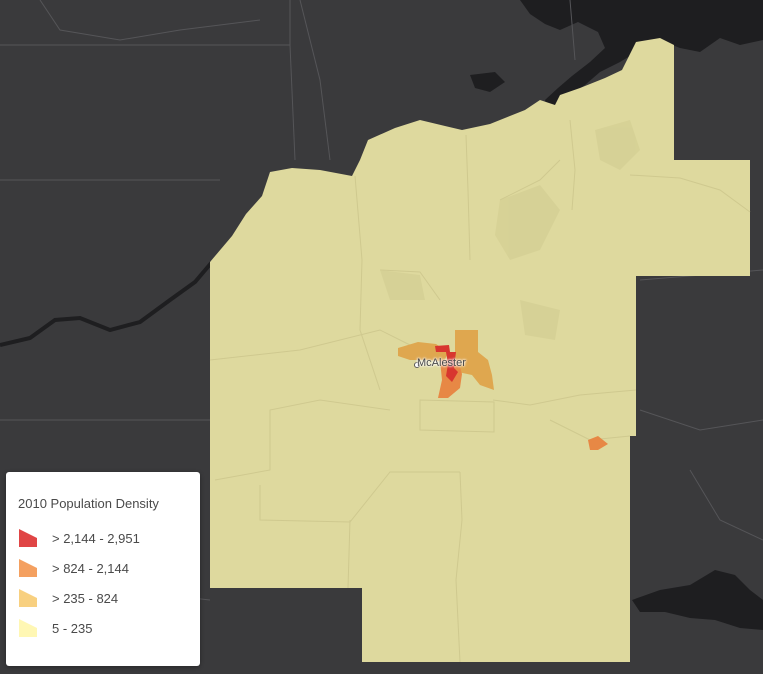  I want to click on legend-label: > 235 - 824, so click(85, 598).